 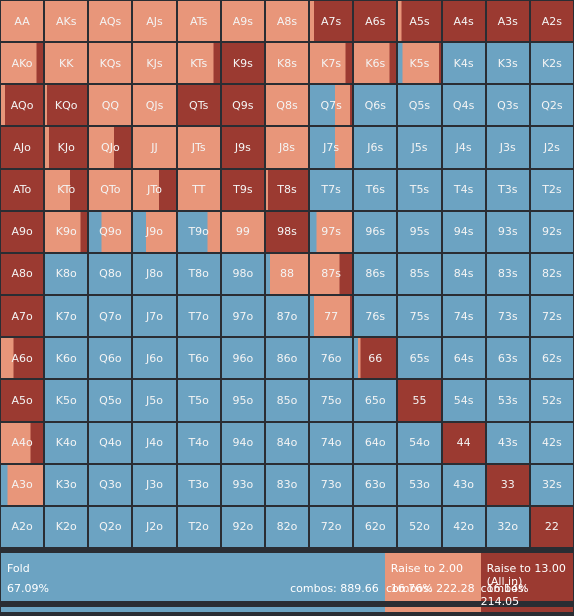 What do you see at coordinates (287, 189) in the screenshot?
I see `hand-cell: T8s` at bounding box center [287, 189].